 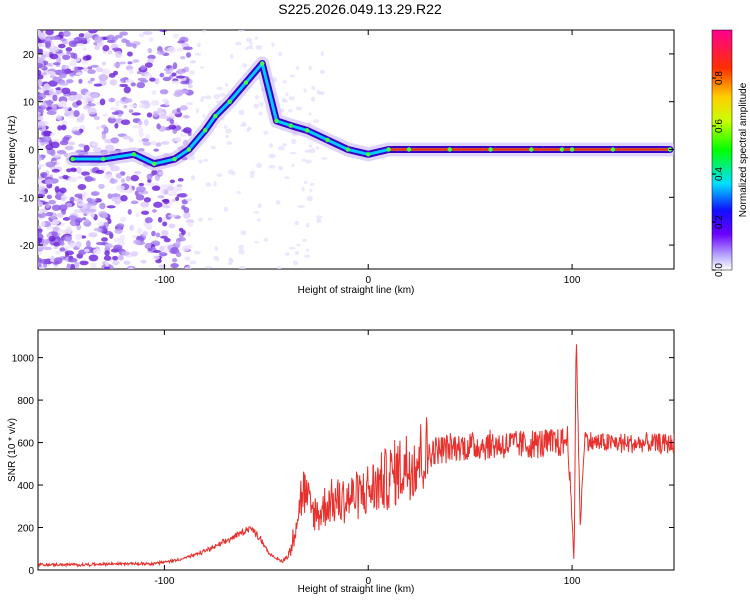 What do you see at coordinates (722, 150) in the screenshot?
I see `colorbar-gradient` at bounding box center [722, 150].